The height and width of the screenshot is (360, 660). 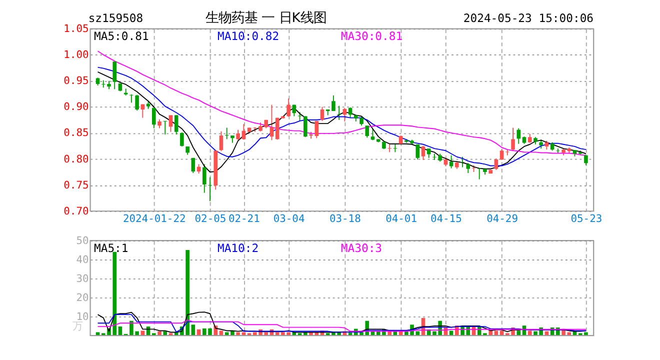 What do you see at coordinates (248, 36) in the screenshot?
I see `text: MA10:0.82` at bounding box center [248, 36].